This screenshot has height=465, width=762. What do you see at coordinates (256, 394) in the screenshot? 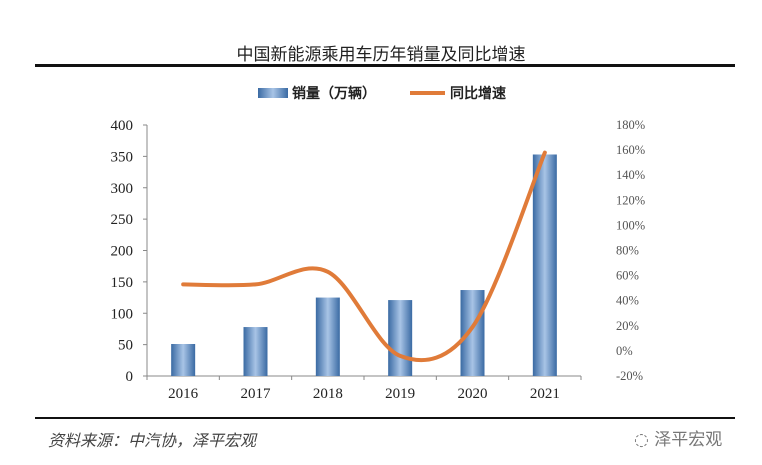
I see `x-tick-label: 2017` at bounding box center [256, 394].